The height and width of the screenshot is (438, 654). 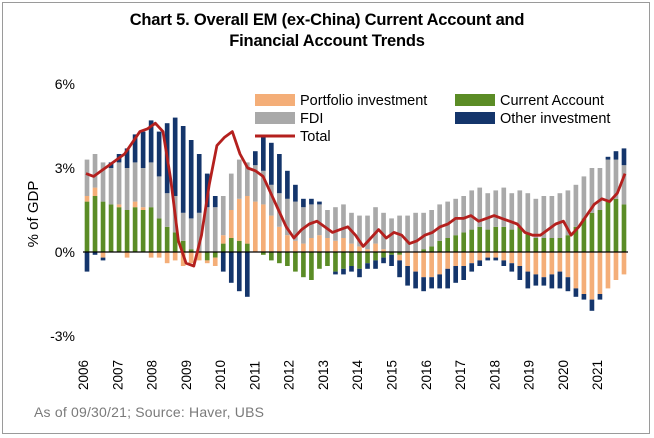 I want to click on chart-title-line-2: Financial Account Trends, so click(x=327, y=41).